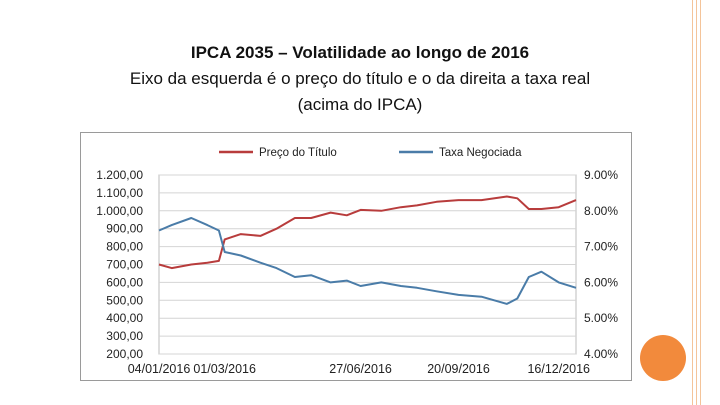 This screenshot has width=720, height=405. I want to click on x-tick-label: 01/03/2016, so click(224, 369).